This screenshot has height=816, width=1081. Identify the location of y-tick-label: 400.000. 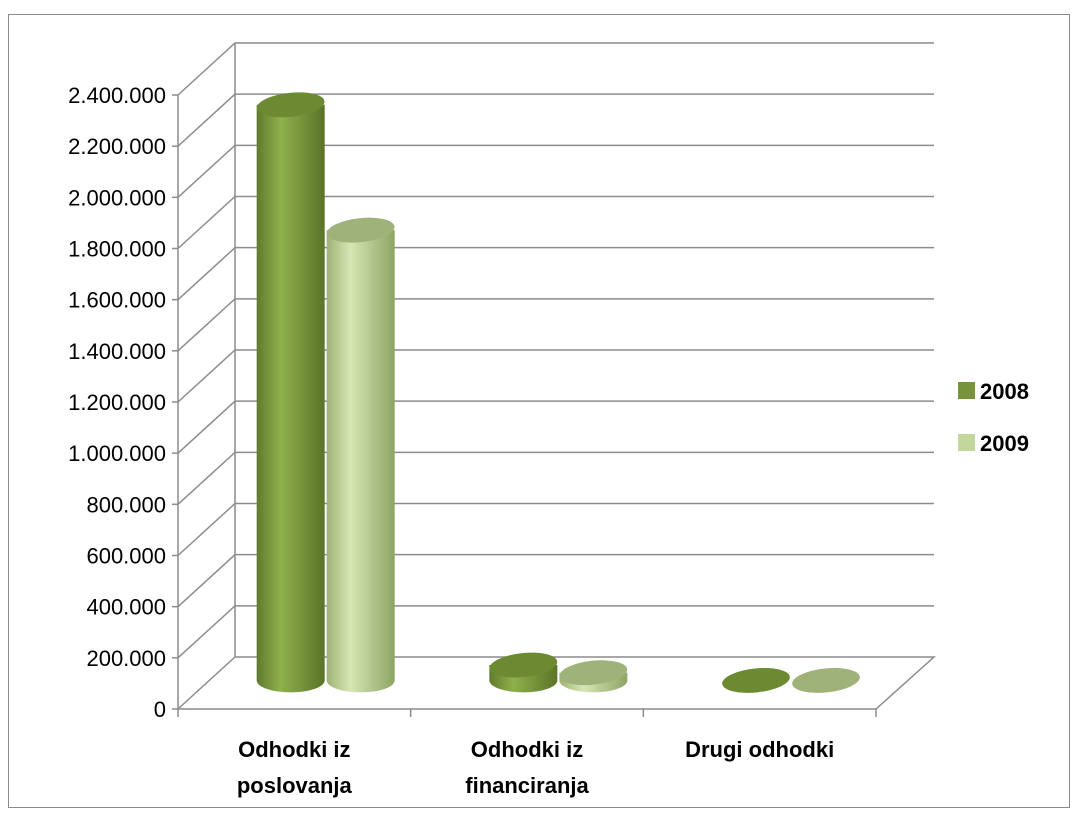
(126, 607).